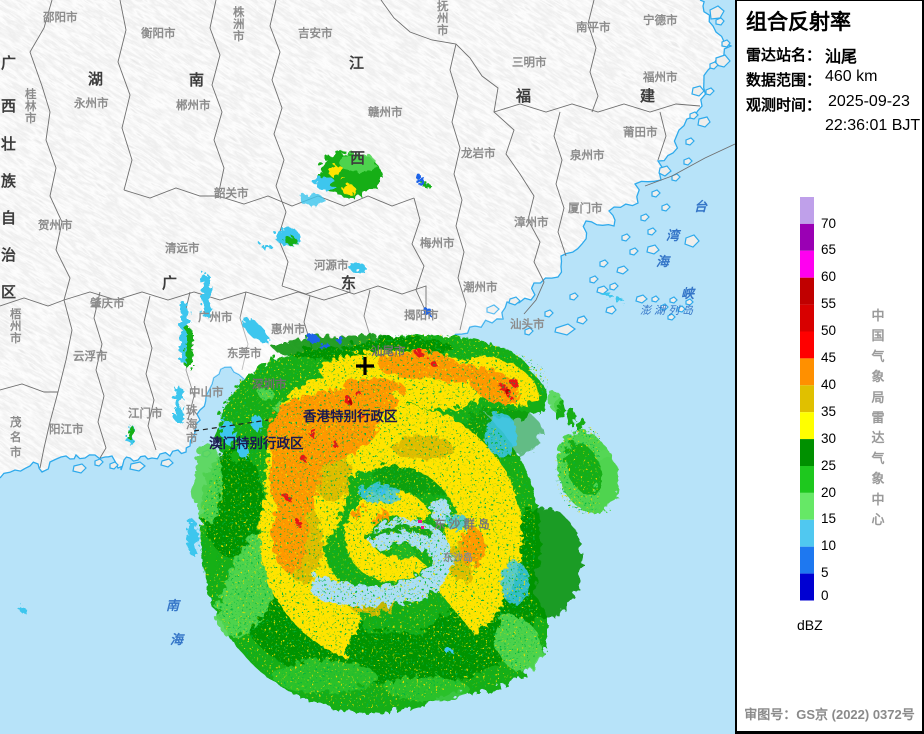  What do you see at coordinates (437, 243) in the screenshot?
I see `svg-text: 梅州市` at bounding box center [437, 243].